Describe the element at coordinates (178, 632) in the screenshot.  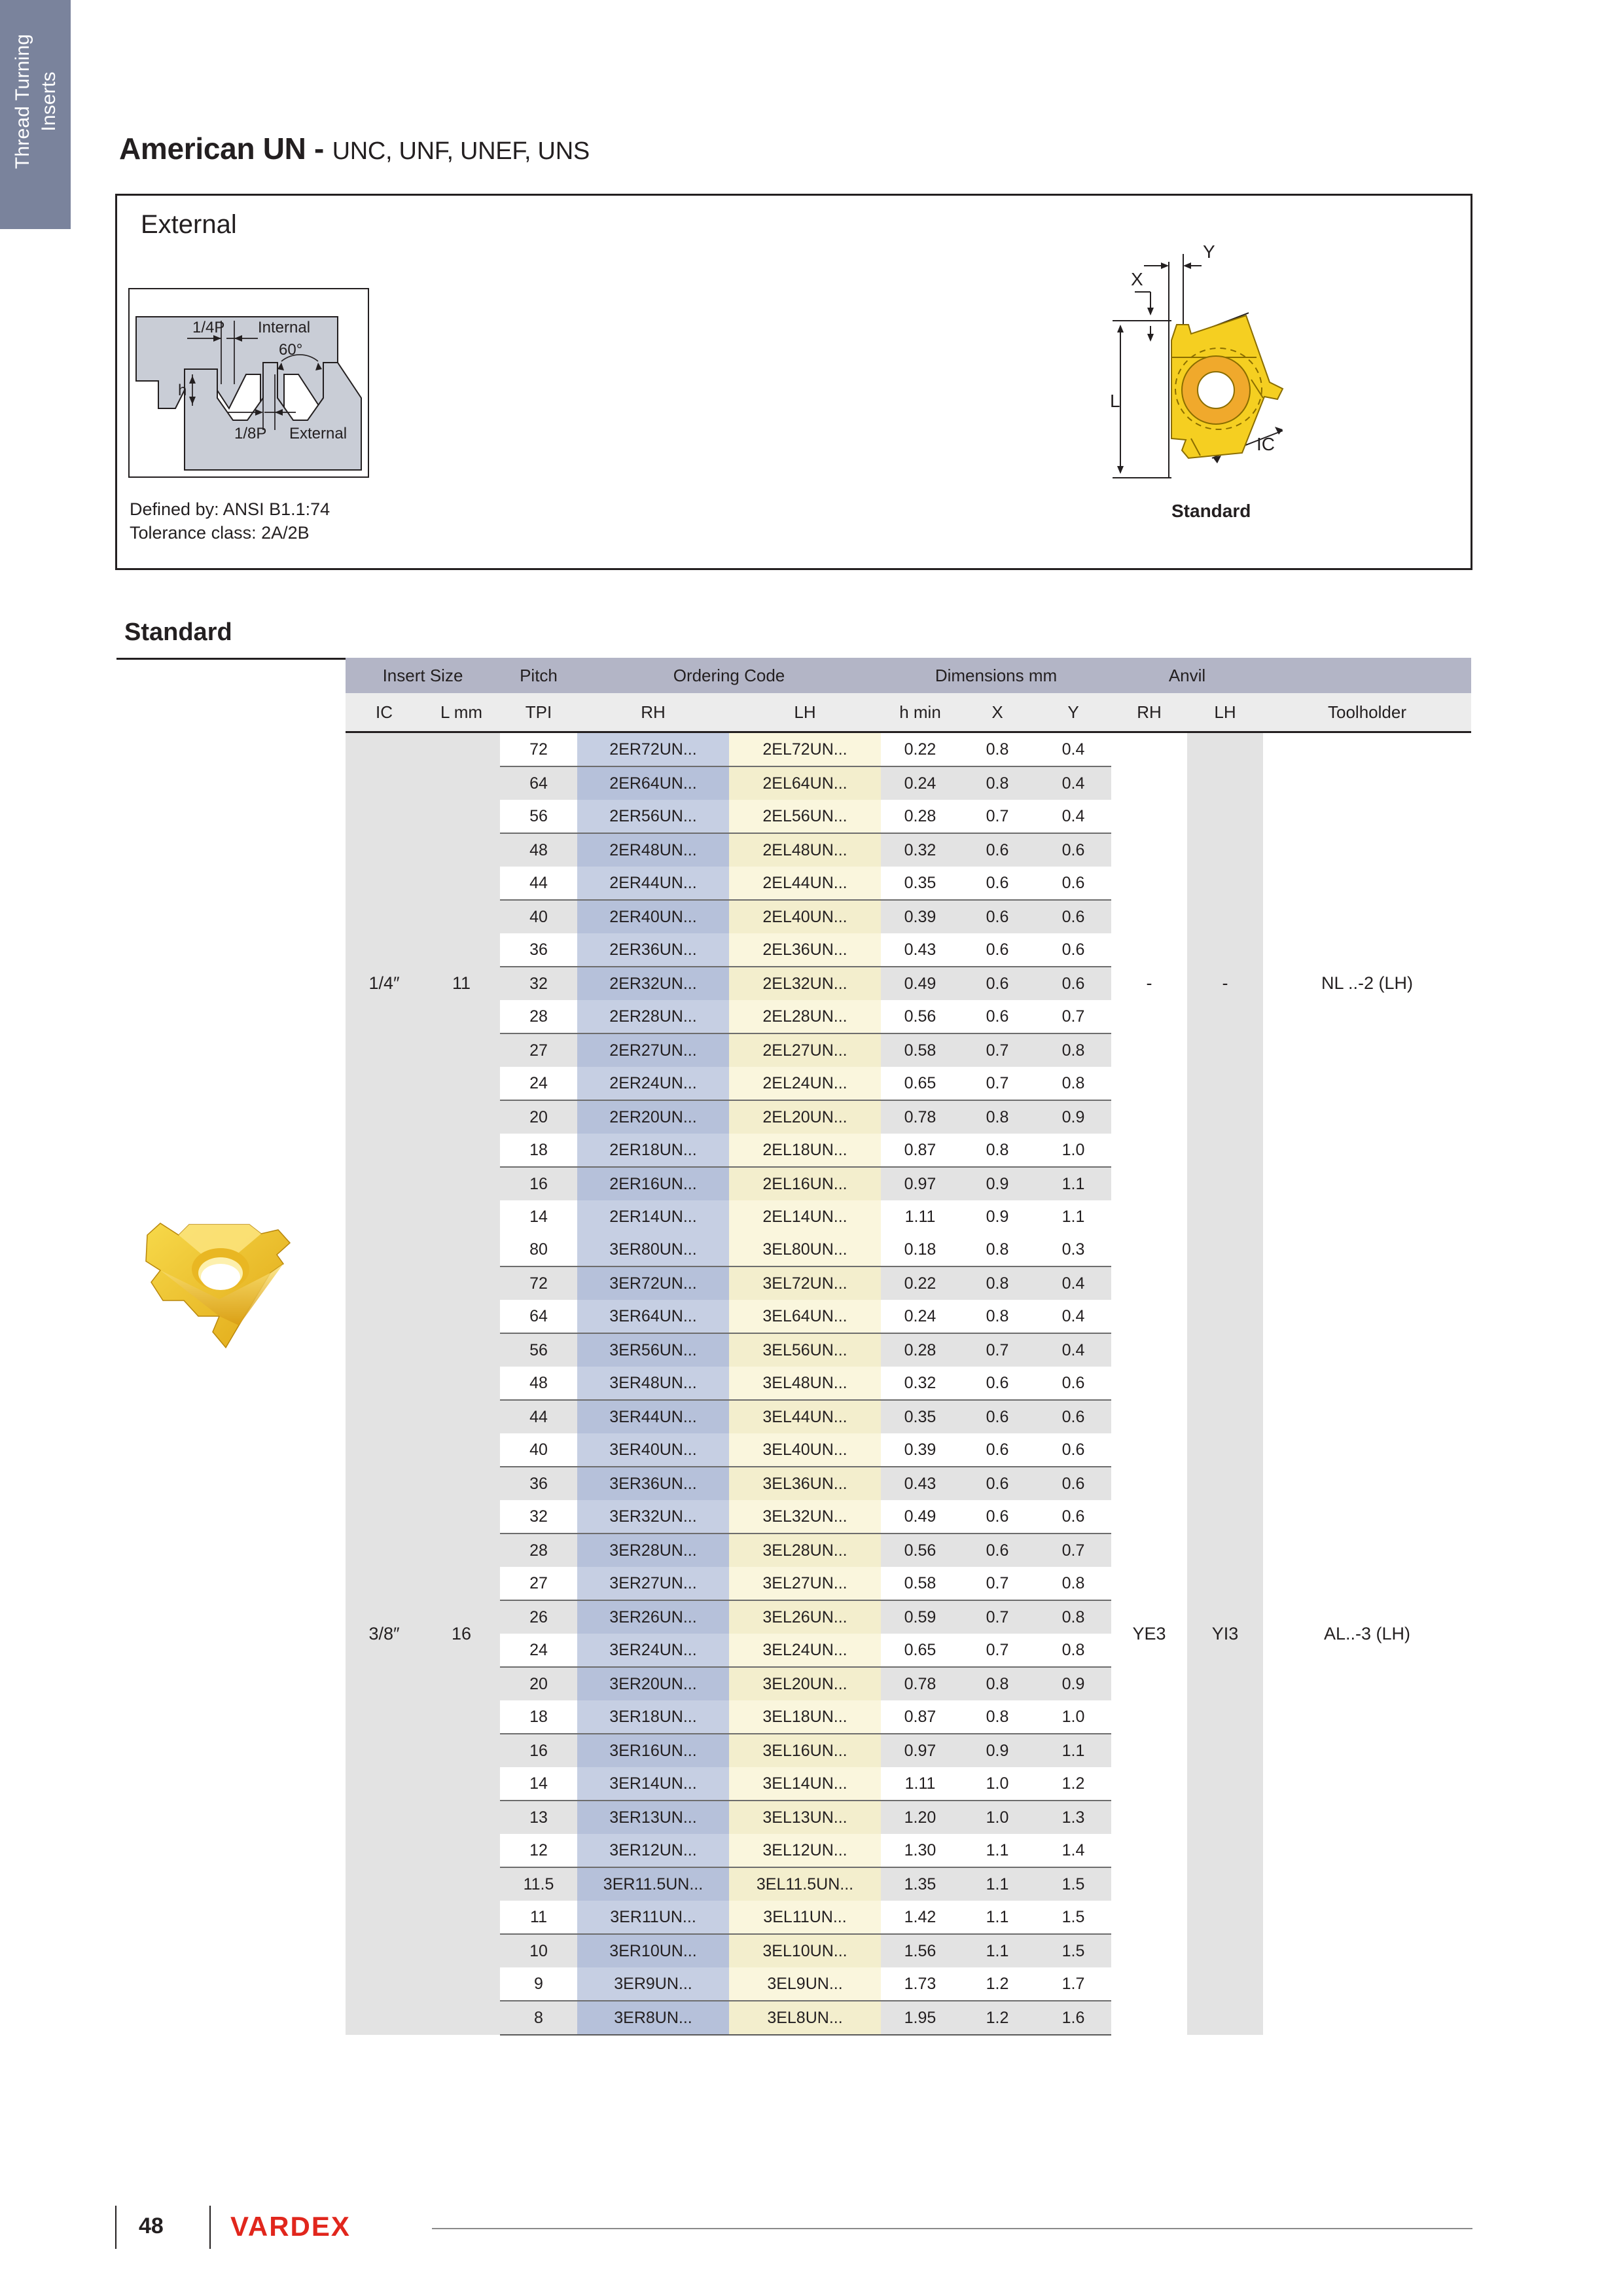
I see `section-heading-standard: Standard` at that location.